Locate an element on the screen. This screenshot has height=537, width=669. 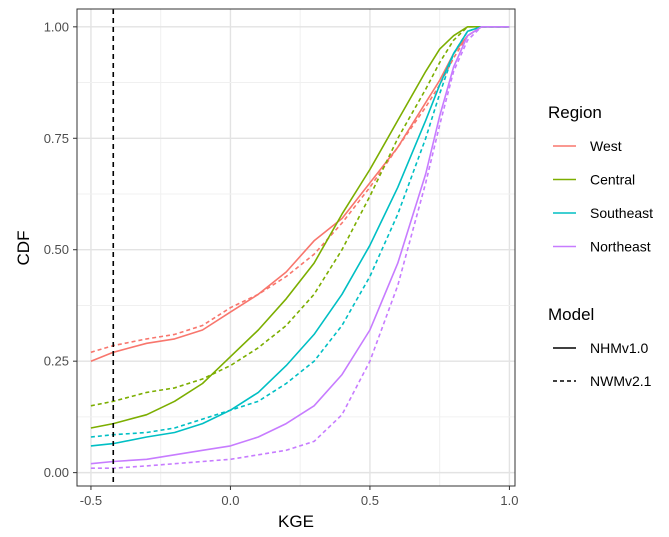
legend-model-items: NHMv1.0 NWMv2.1 is located at coordinates (602, 364).